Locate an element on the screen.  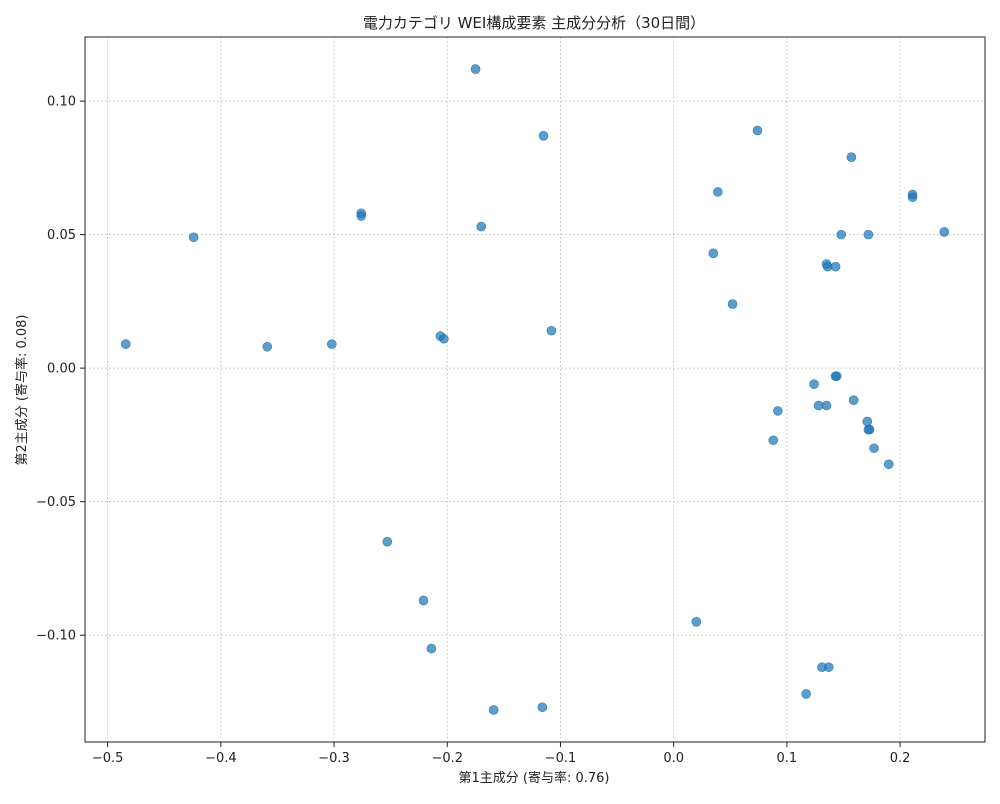
x-tick-label: 0.1 is located at coordinates (787, 758).